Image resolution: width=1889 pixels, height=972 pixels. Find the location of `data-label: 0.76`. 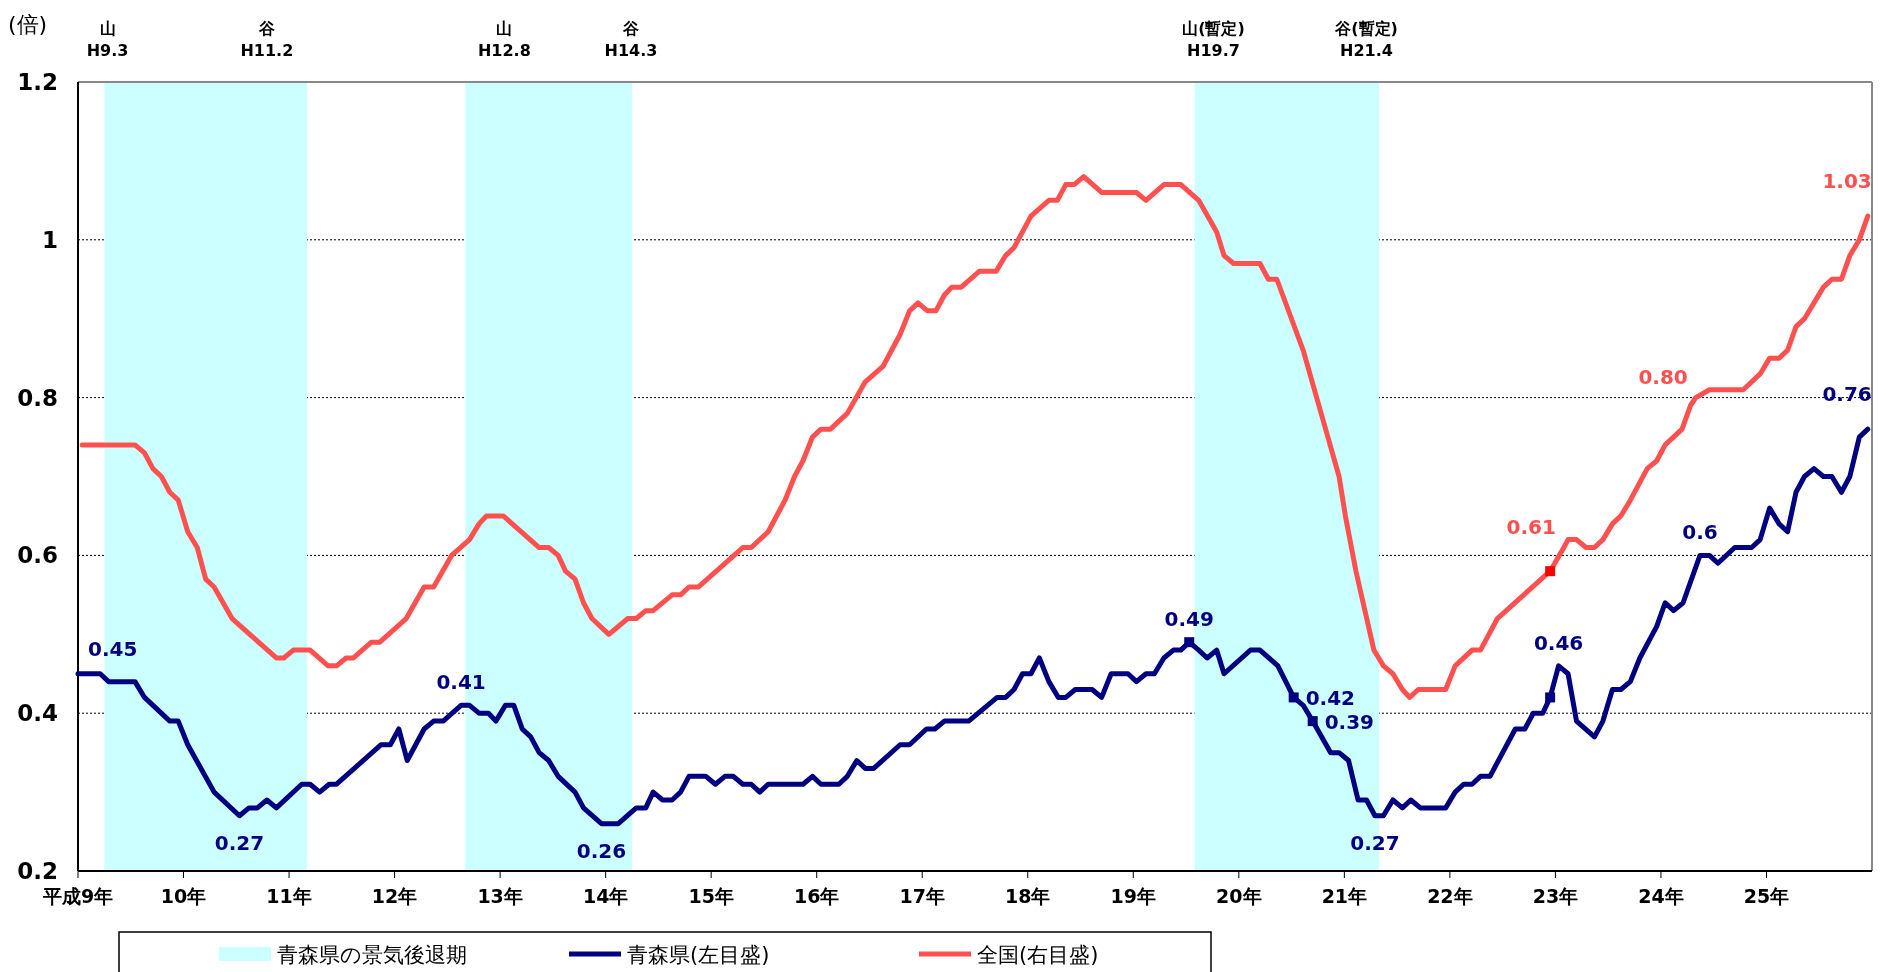

data-label: 0.76 is located at coordinates (1847, 394).